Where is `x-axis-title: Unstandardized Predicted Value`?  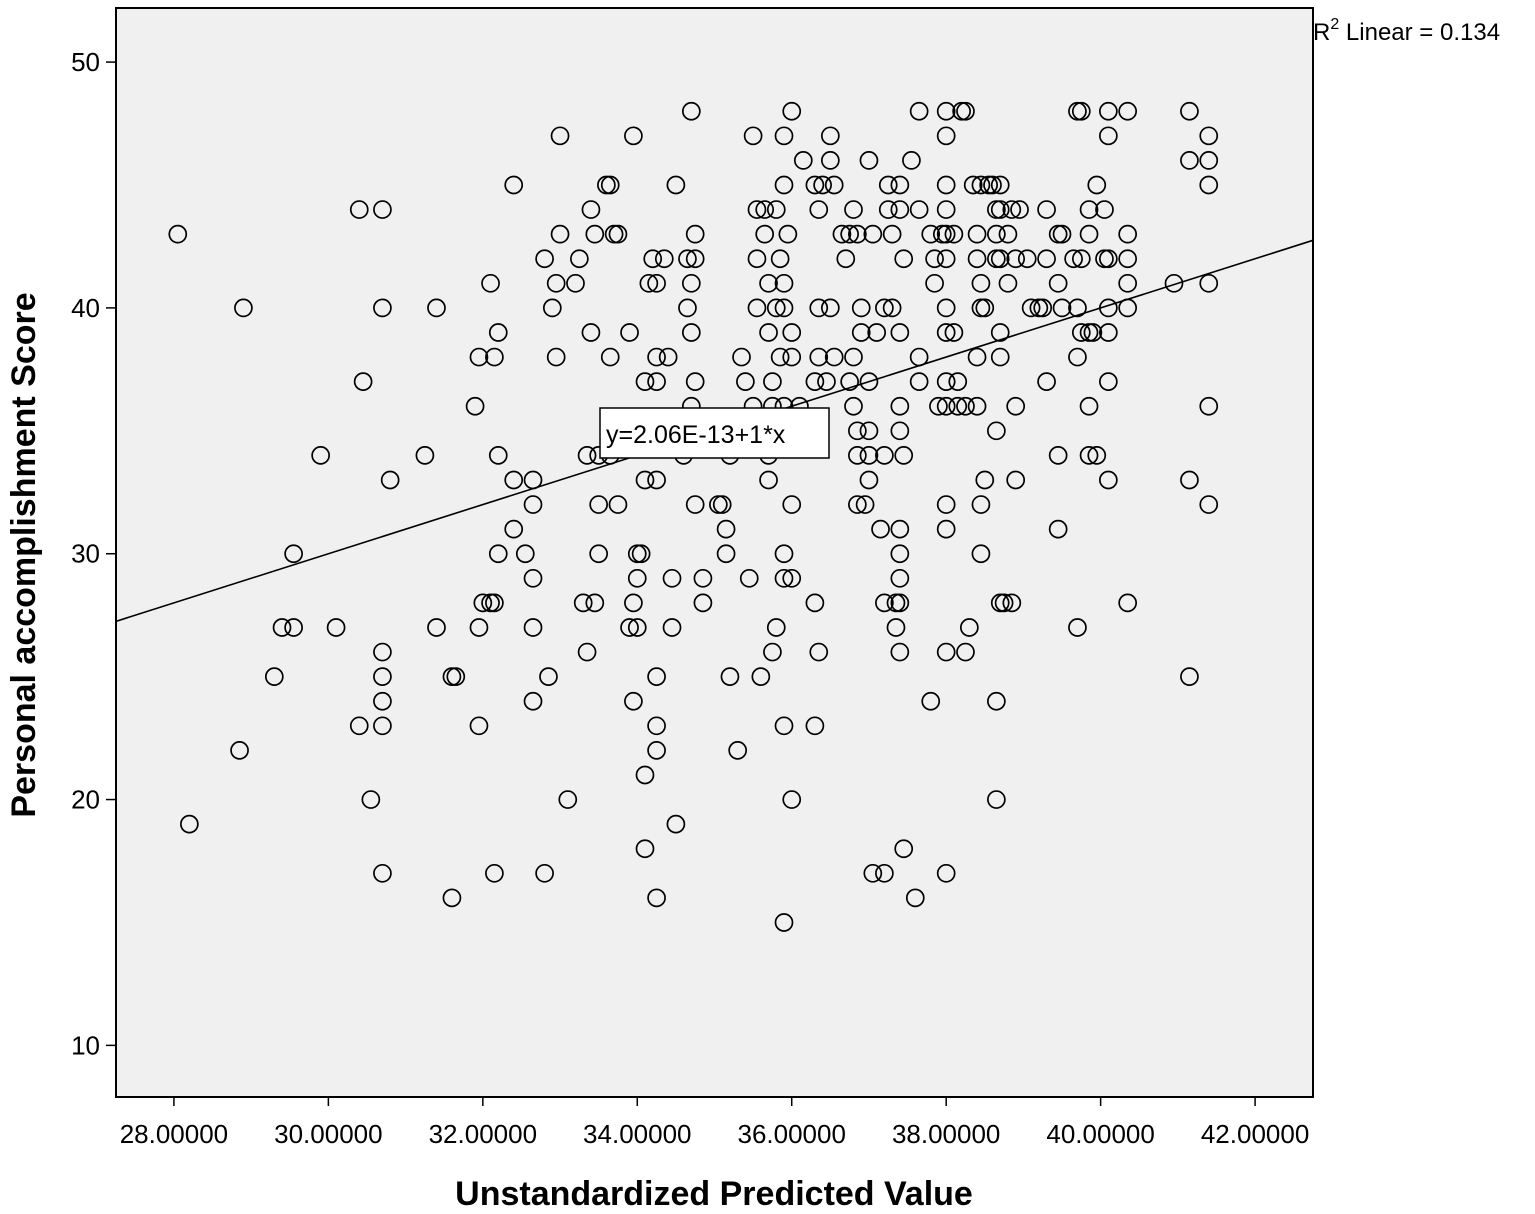 x-axis-title: Unstandardized Predicted Value is located at coordinates (714, 1194).